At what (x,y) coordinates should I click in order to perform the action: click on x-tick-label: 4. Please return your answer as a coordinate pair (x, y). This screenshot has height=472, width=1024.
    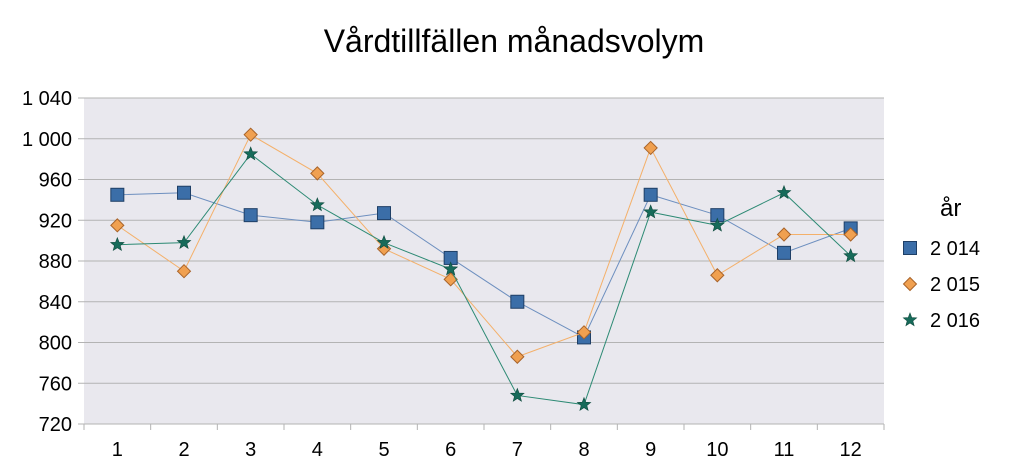
    Looking at the image, I should click on (317, 450).